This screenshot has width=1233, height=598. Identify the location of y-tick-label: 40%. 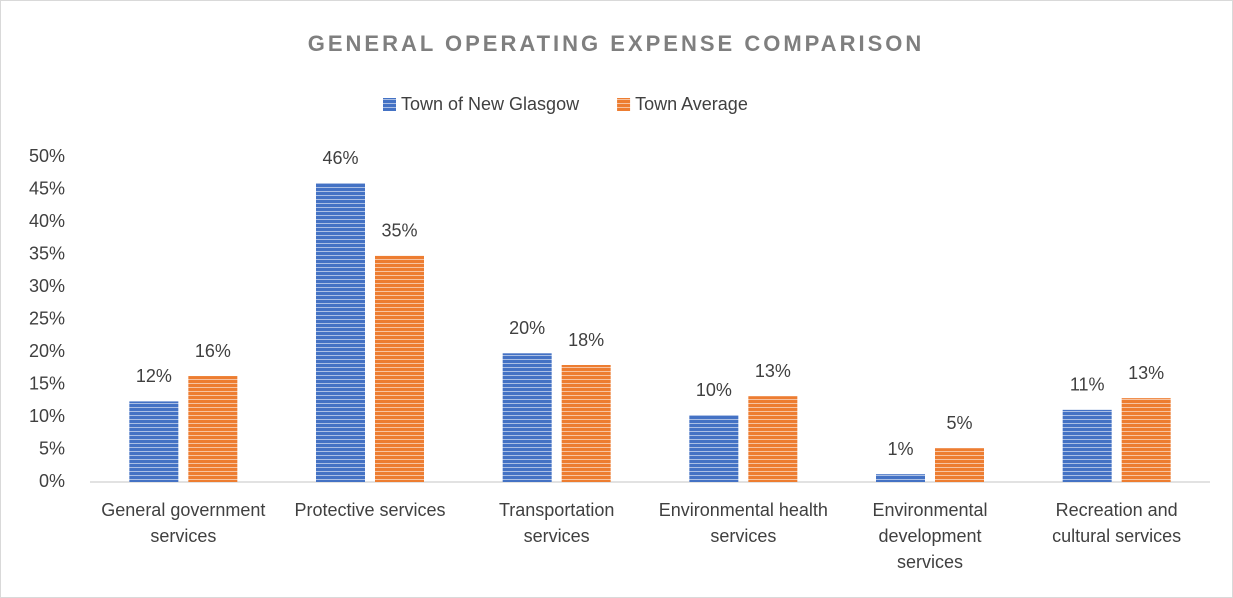
(47, 221).